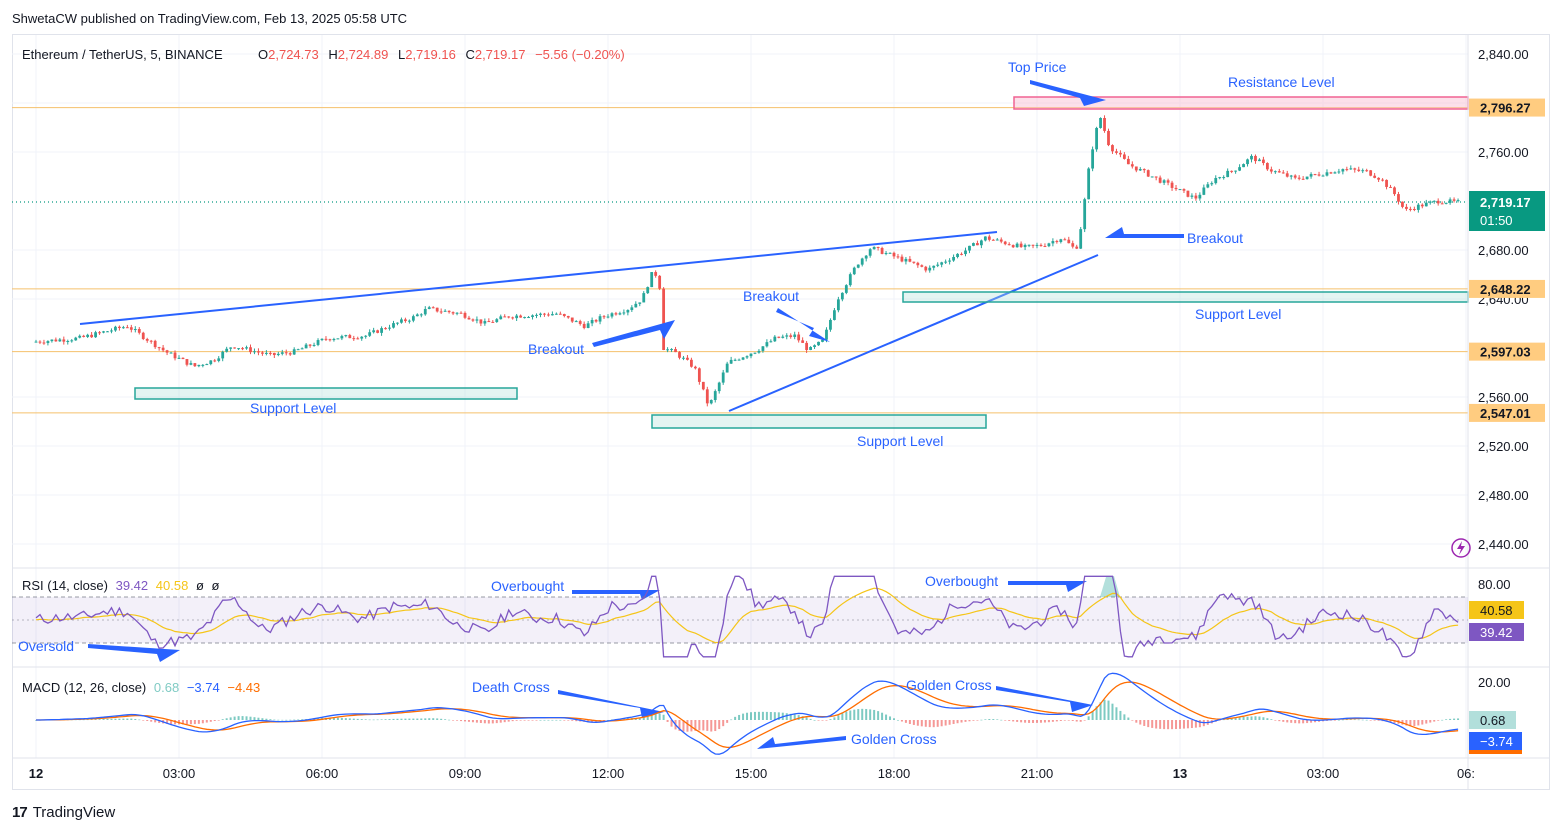  What do you see at coordinates (913, 333) in the screenshot?
I see `lower-trendline` at bounding box center [913, 333].